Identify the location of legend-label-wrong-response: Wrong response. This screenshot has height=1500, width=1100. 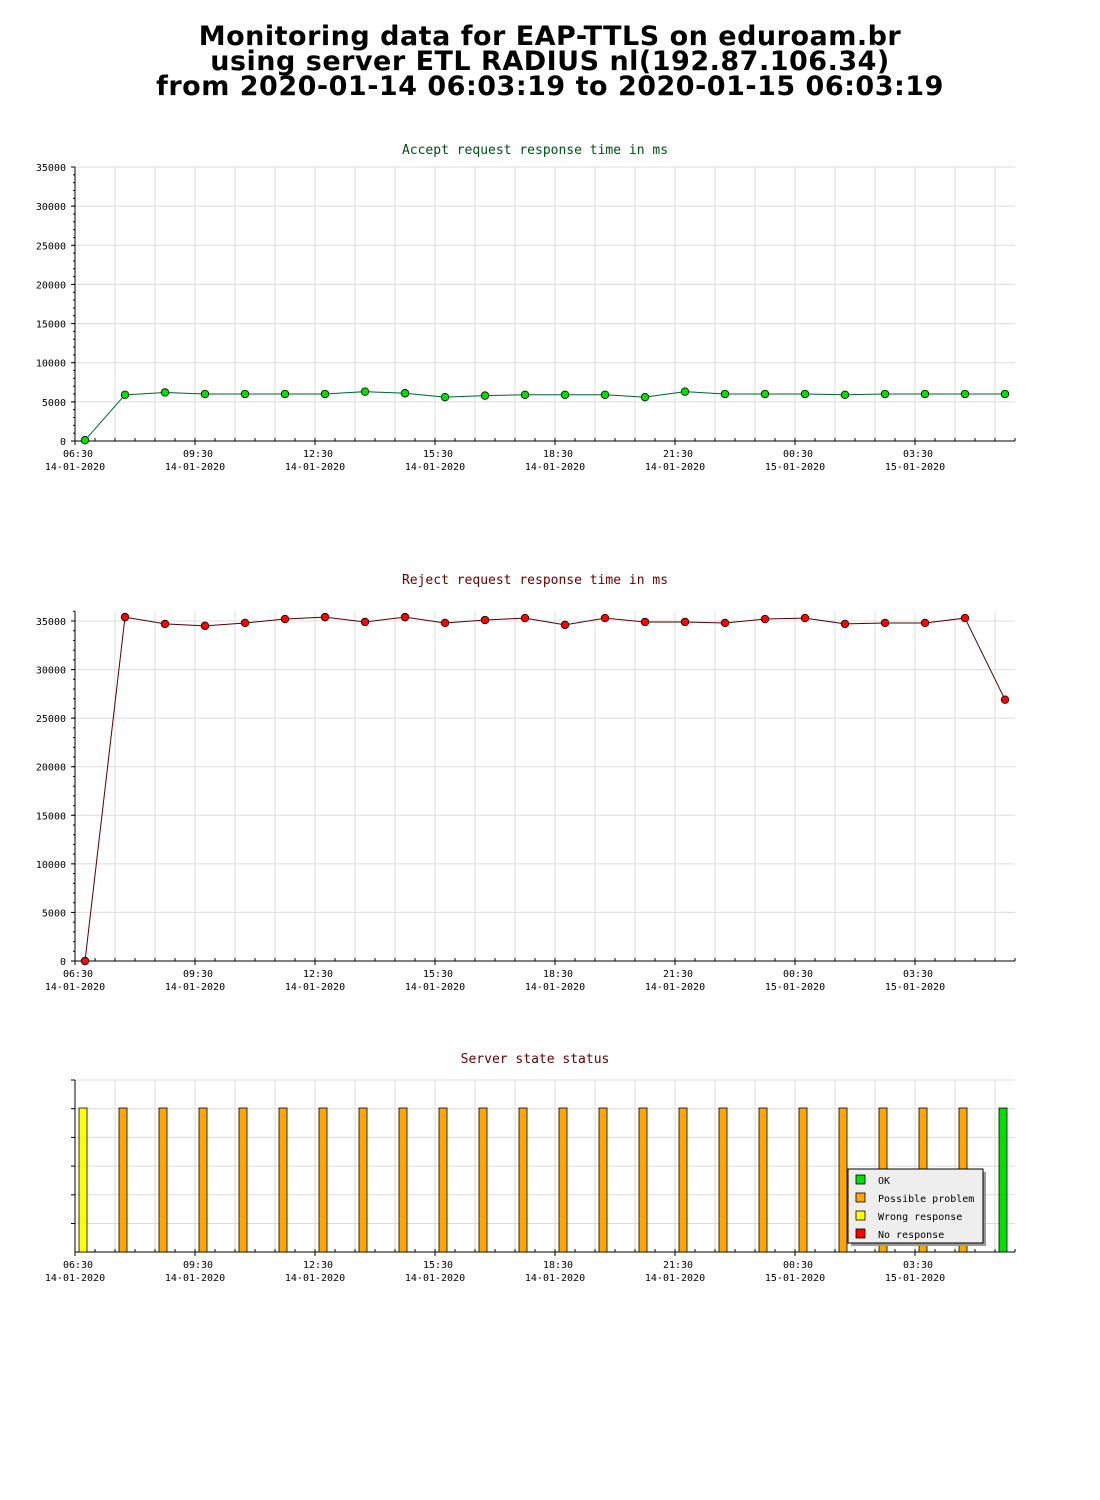
(920, 1217).